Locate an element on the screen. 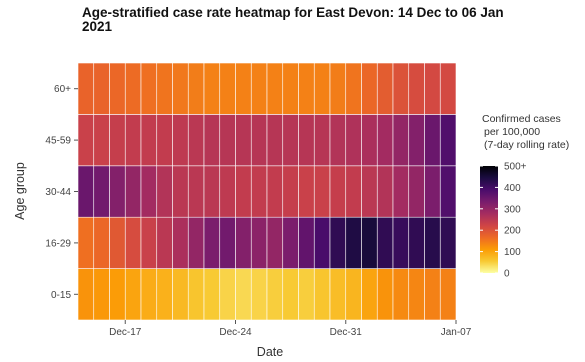 Image resolution: width=585 pixels, height=362 pixels. x-tick-label: Jan-07 is located at coordinates (456, 332).